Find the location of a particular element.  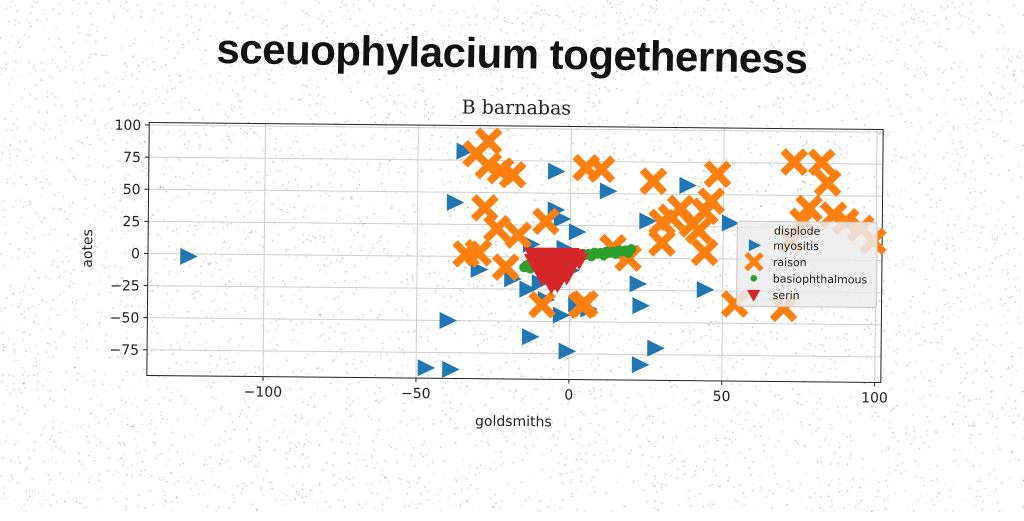

x-tick-label: −50 is located at coordinates (416, 394).